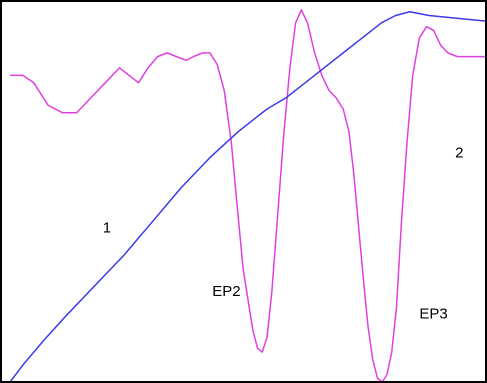 The height and width of the screenshot is (383, 487). What do you see at coordinates (433, 313) in the screenshot?
I see `annotation-ep3: EP3` at bounding box center [433, 313].